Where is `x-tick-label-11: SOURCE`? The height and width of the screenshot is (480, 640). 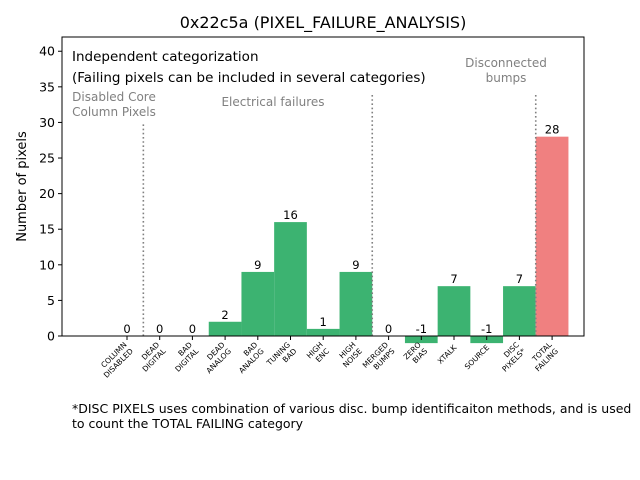 x-tick-label-11: SOURCE is located at coordinates (477, 357).